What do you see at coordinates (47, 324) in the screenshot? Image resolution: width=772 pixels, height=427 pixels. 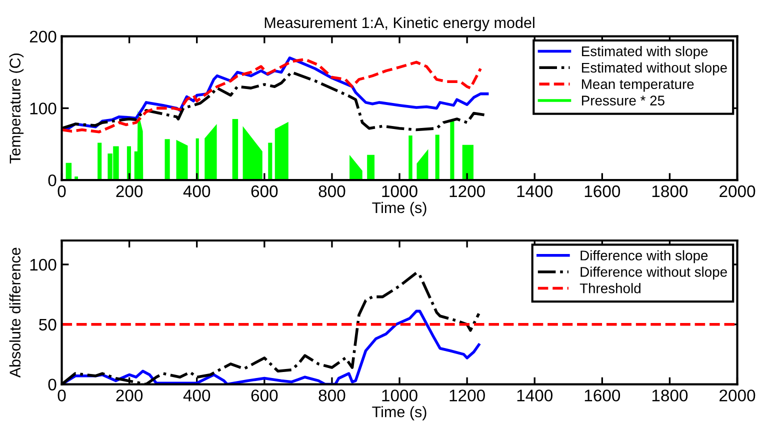 I see `y-tick-label: 50` at bounding box center [47, 324].